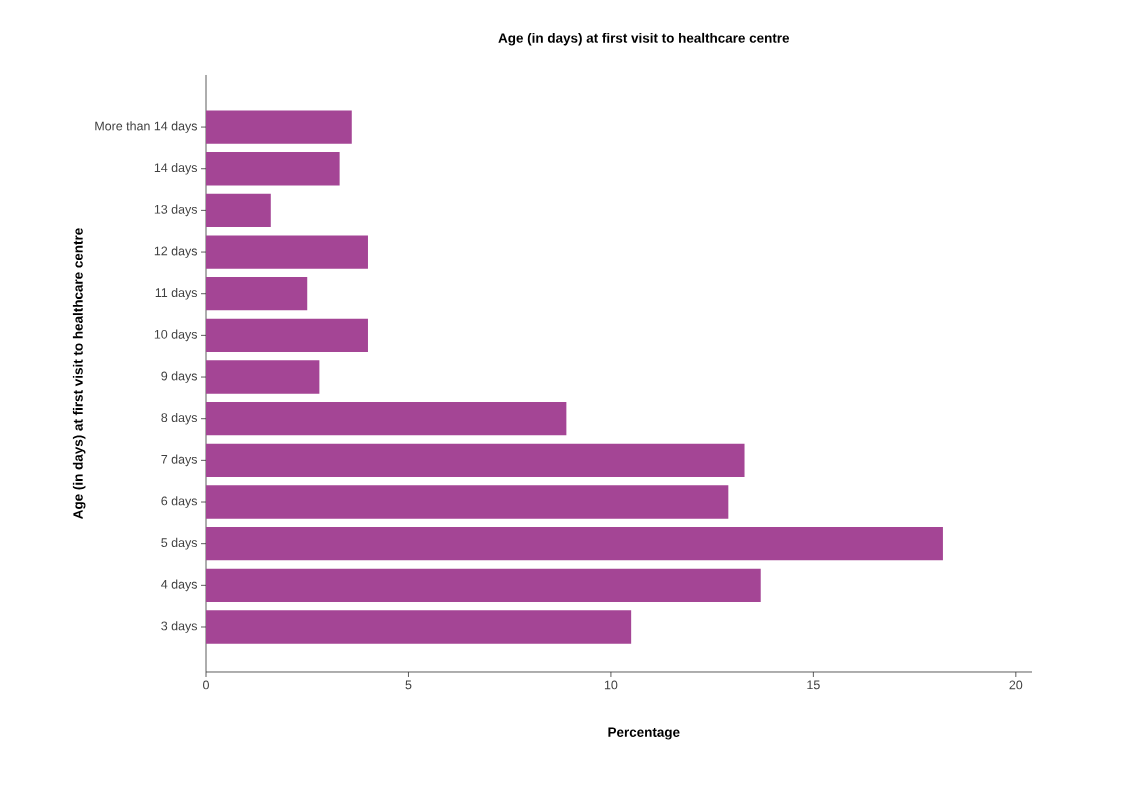 This screenshot has width=1131, height=794. I want to click on y-tick-label: 5 days, so click(179, 543).